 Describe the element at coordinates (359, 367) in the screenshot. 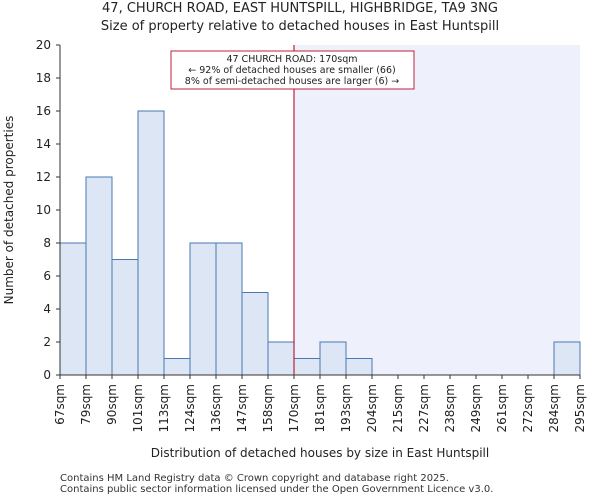

I see `bar-193sqm` at that location.